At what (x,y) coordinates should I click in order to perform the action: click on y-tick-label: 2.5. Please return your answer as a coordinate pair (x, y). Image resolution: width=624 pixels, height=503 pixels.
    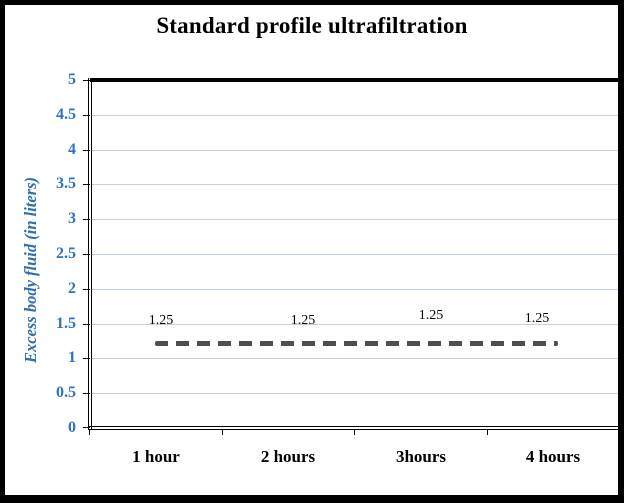
    Looking at the image, I should click on (66, 253).